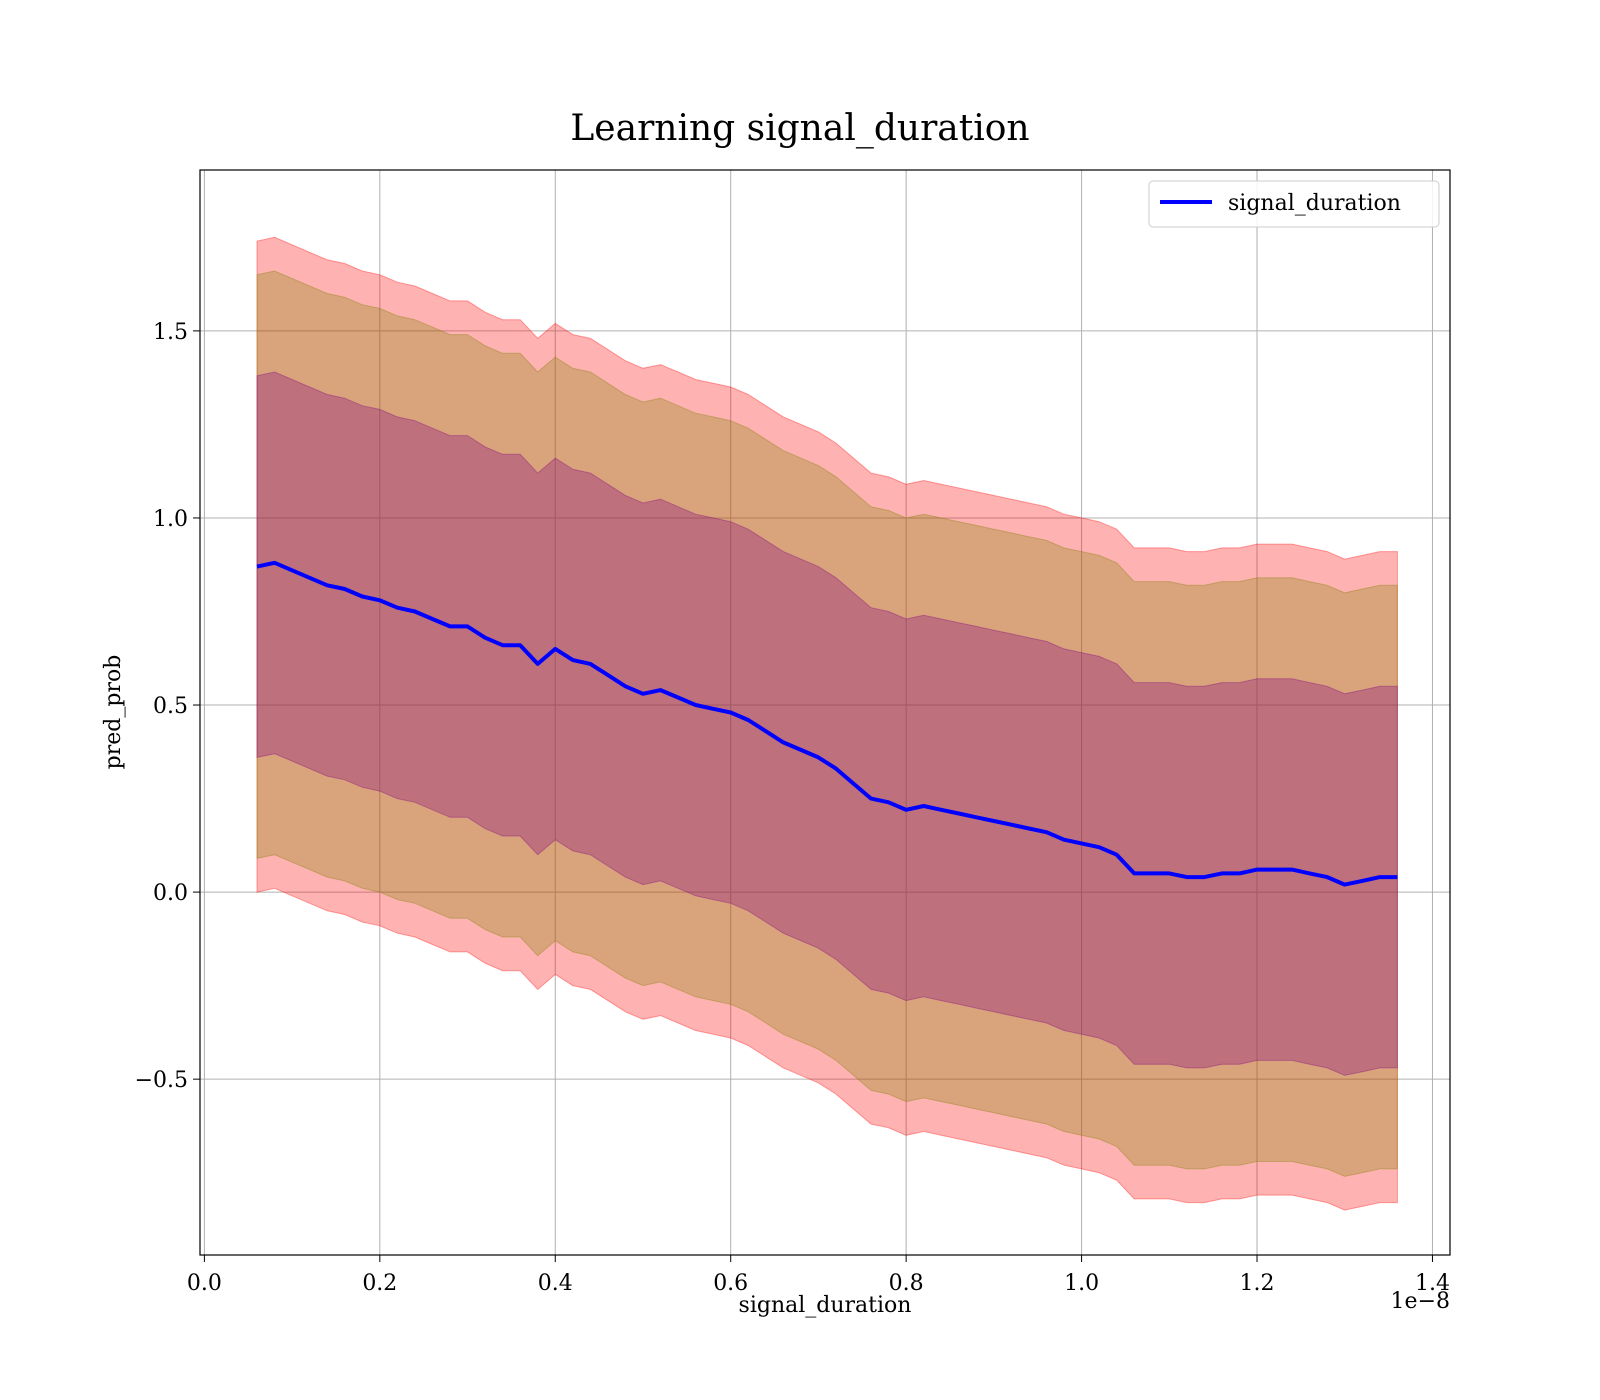 The image size is (1600, 1400). Describe the element at coordinates (799, 128) in the screenshot. I see `chart-title: Learning signal_duration` at that location.